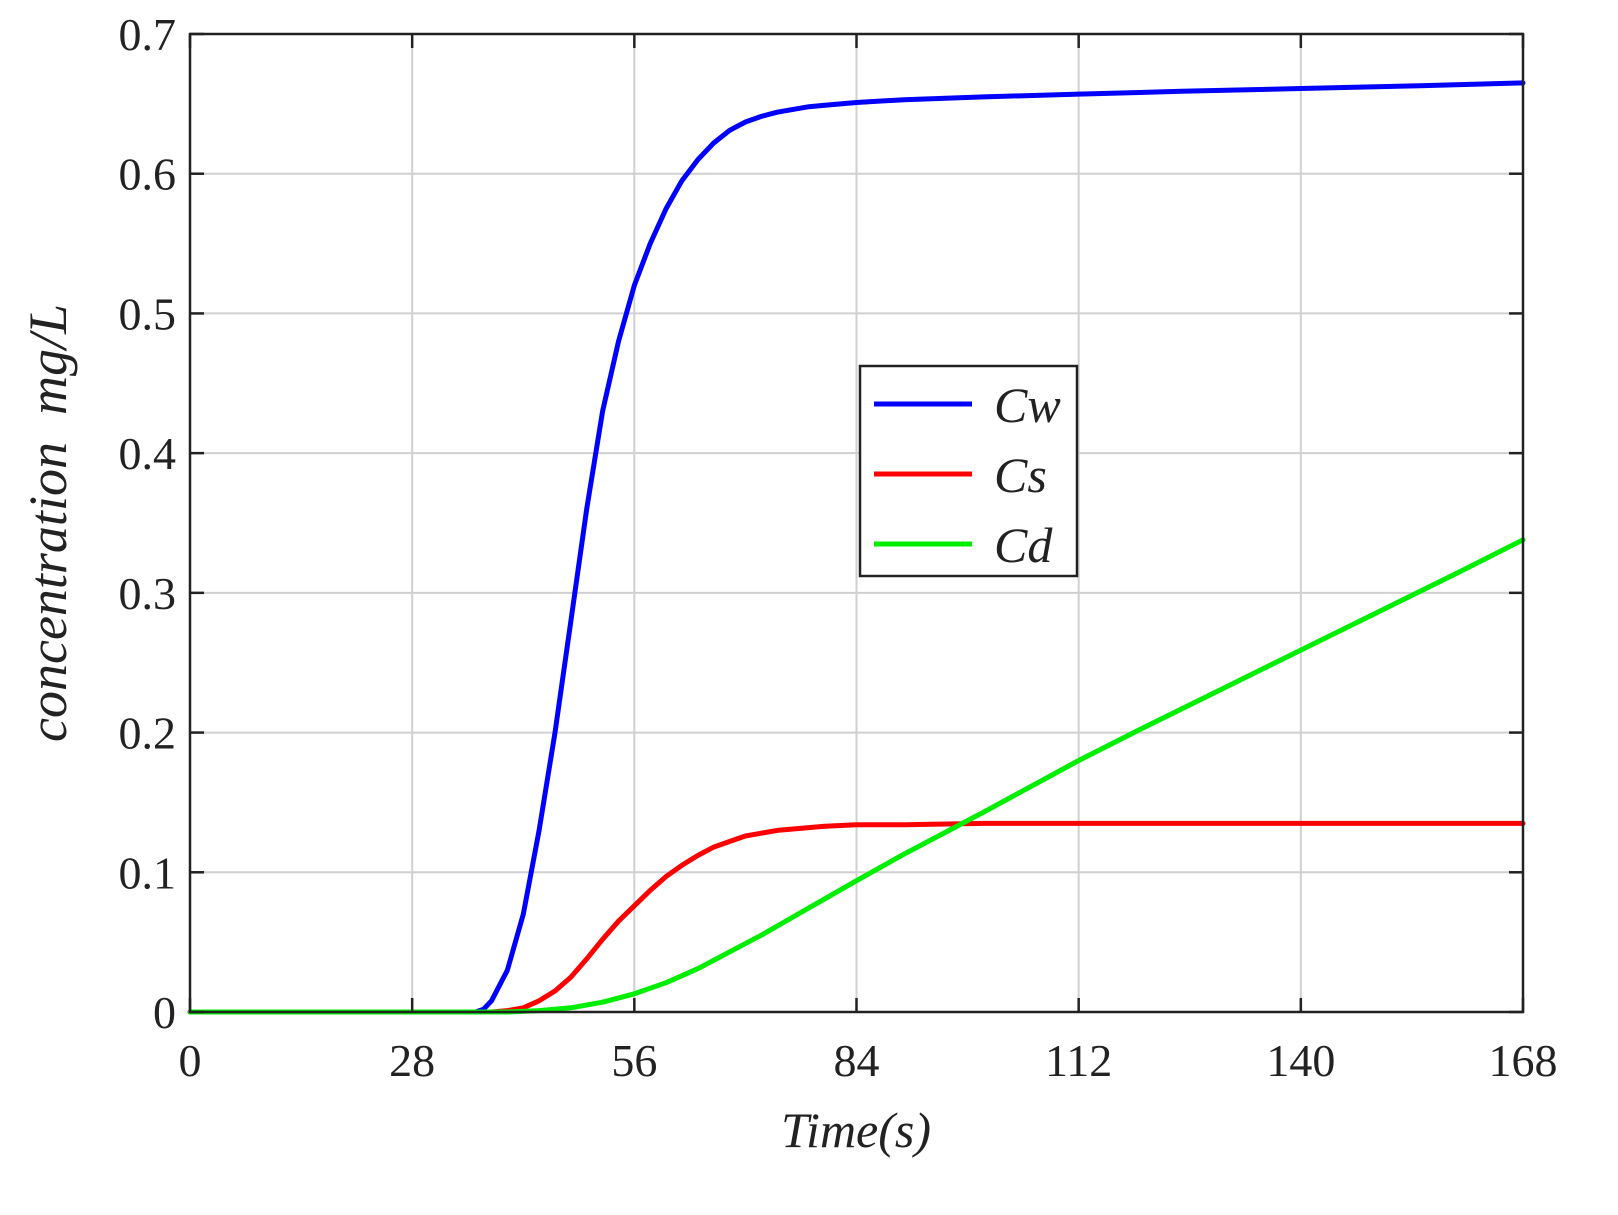 The width and height of the screenshot is (1618, 1215). What do you see at coordinates (148, 593) in the screenshot?
I see `y-tick-label: 0.3` at bounding box center [148, 593].